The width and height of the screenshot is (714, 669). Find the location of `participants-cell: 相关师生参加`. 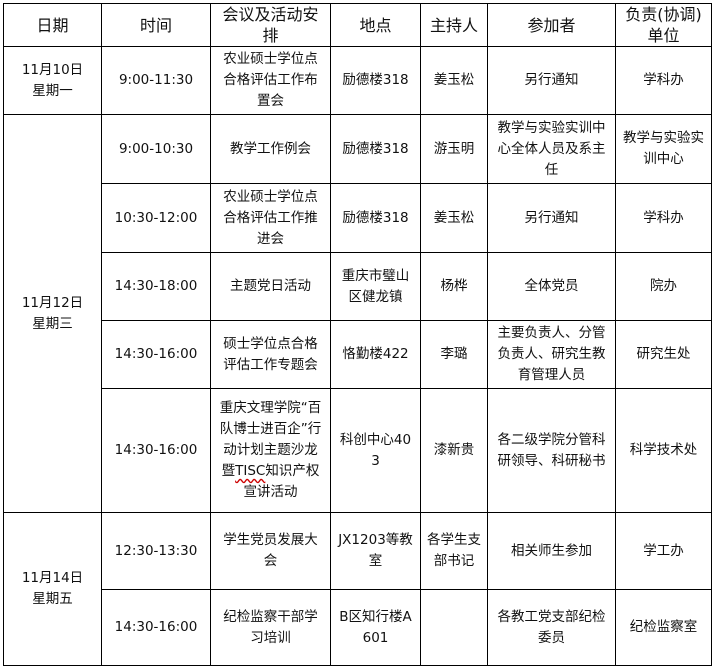

participants-cell: 相关师生参加 is located at coordinates (551, 551).